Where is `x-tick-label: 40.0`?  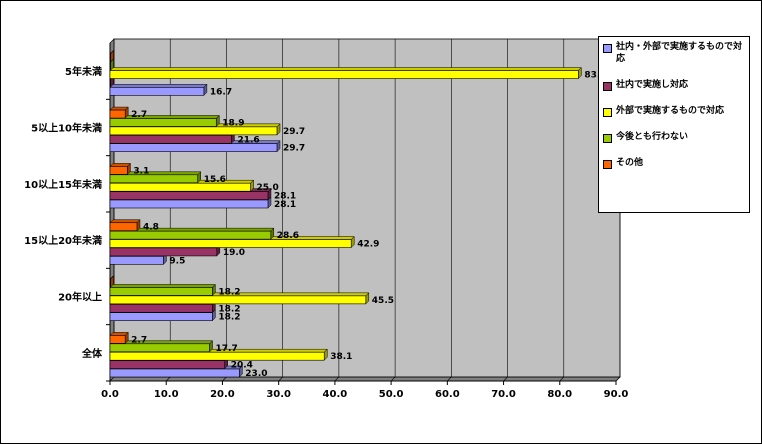 x-tick-label: 40.0 is located at coordinates (335, 394).